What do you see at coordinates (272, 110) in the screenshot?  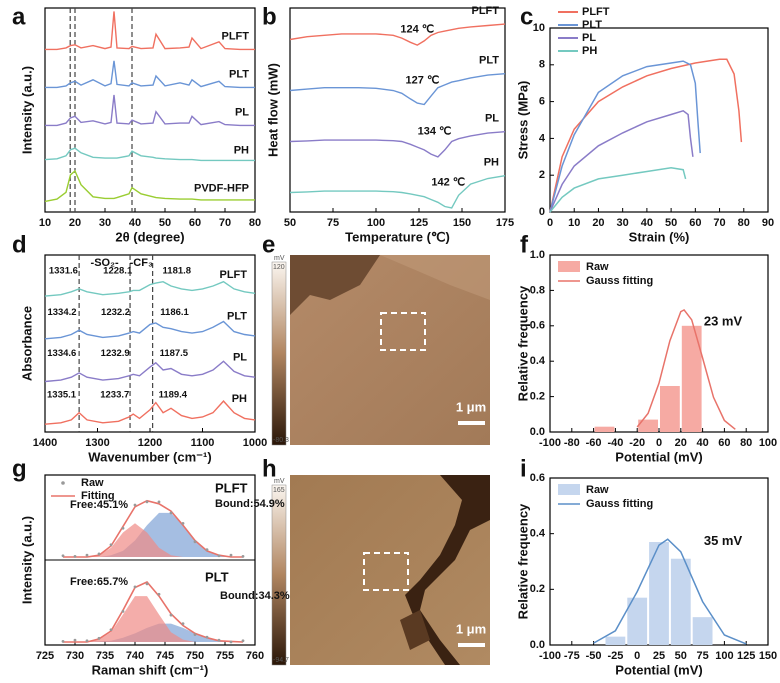 I see `y-axis-label: Heat flow (mW)` at bounding box center [272, 110].